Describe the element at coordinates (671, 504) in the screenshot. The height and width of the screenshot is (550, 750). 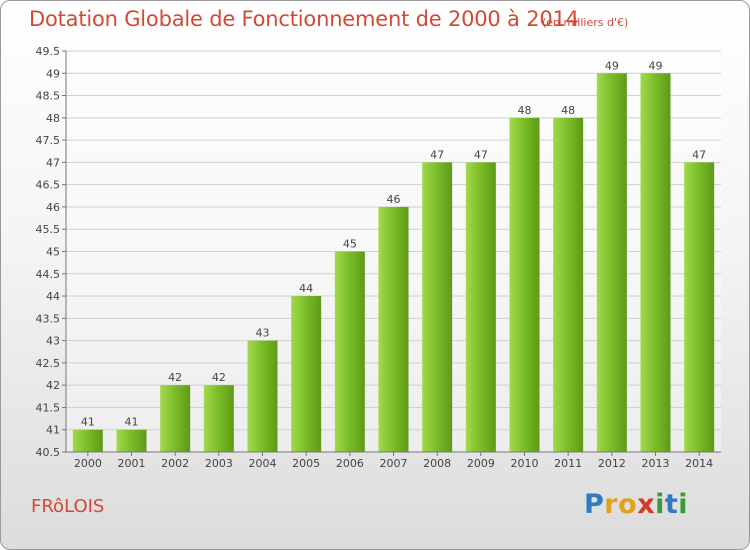
I see `logo-letter: t` at that location.